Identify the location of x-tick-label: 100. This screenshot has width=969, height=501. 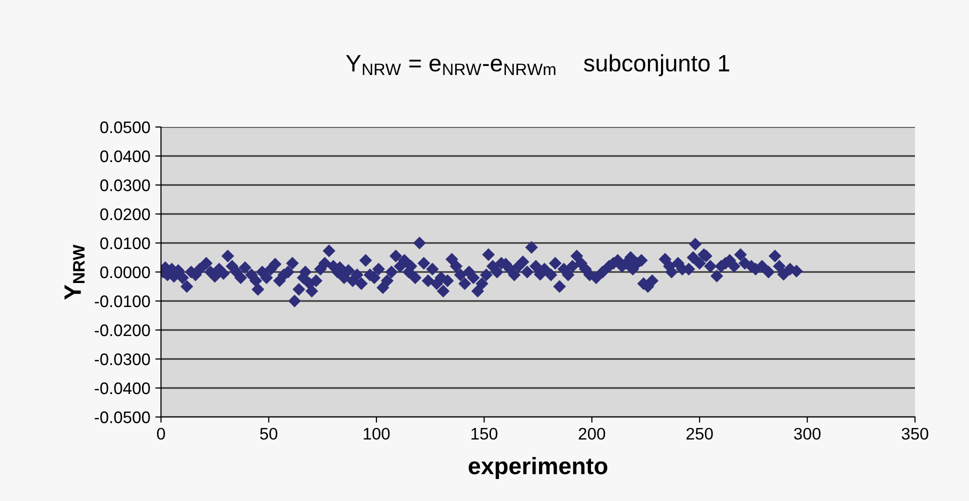
(377, 434).